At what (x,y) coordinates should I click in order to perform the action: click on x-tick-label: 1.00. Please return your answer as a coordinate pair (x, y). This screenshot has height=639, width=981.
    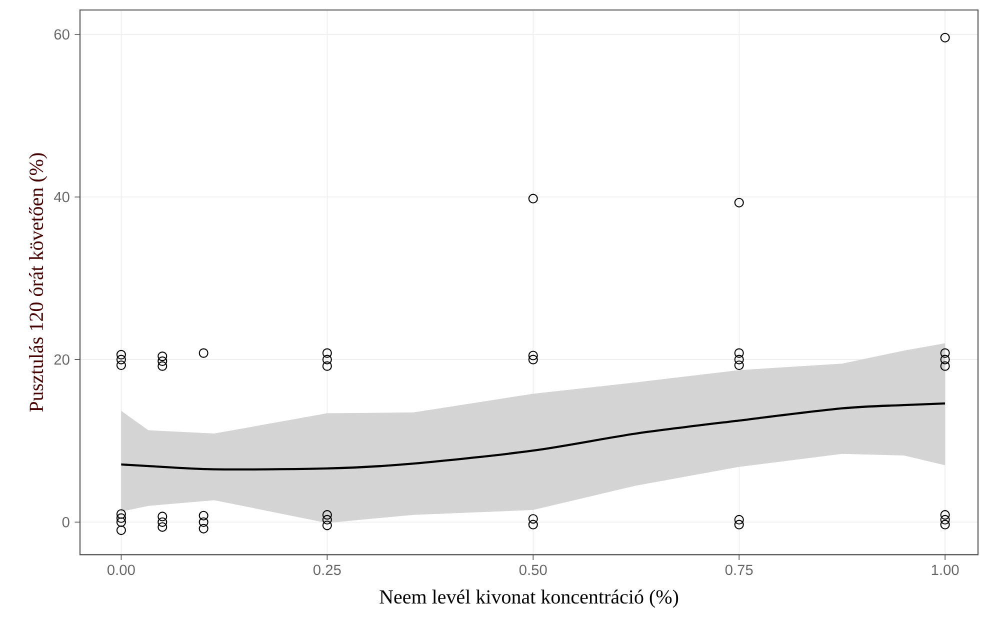
    Looking at the image, I should click on (945, 570).